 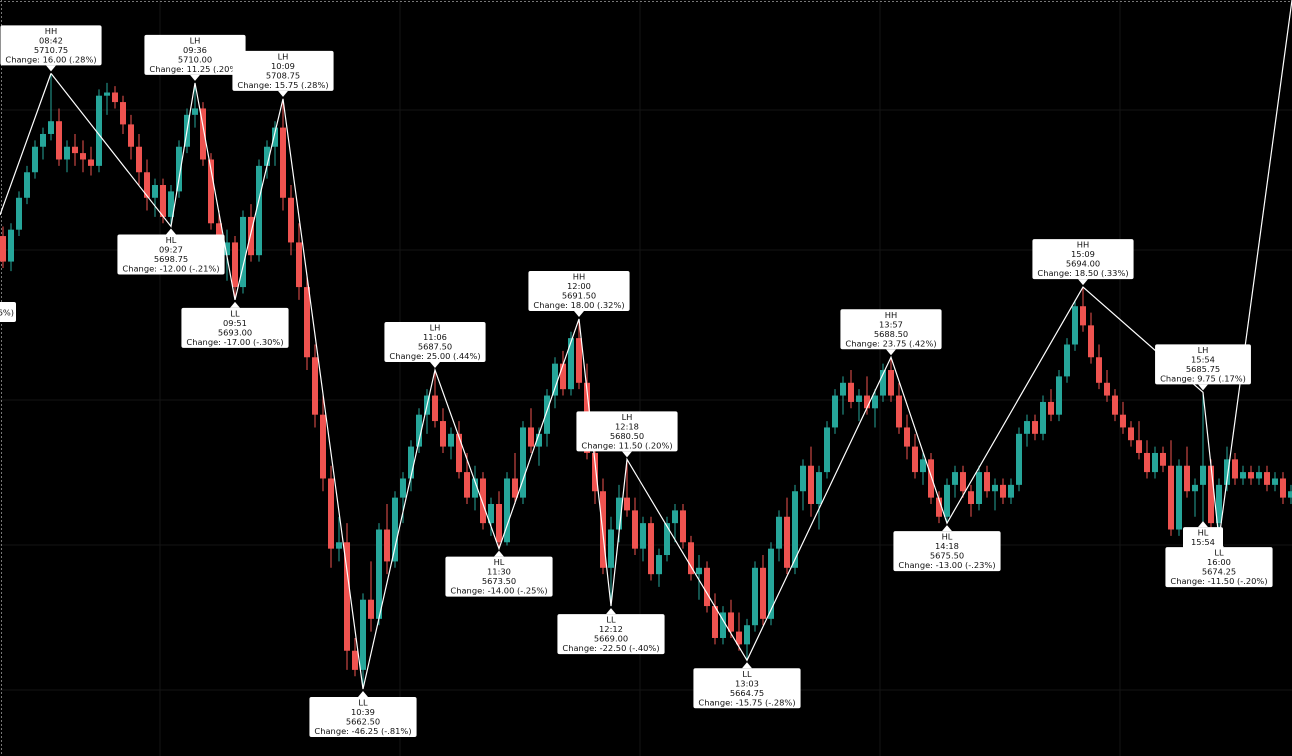 What do you see at coordinates (947, 556) in the screenshot?
I see `pivot-label-text: 5675.50` at bounding box center [947, 556].